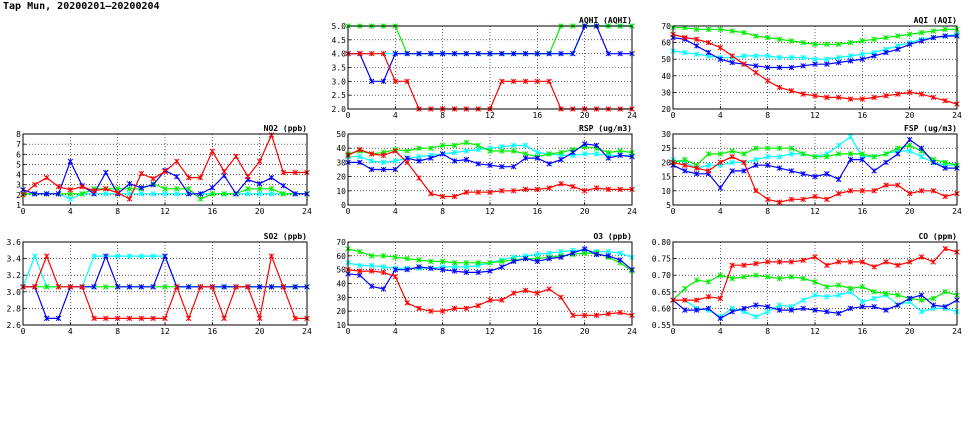 This screenshot has width=975, height=447. Describe the element at coordinates (117, 331) in the screenshot. I see `so2-x-tick-label: 8` at that location.